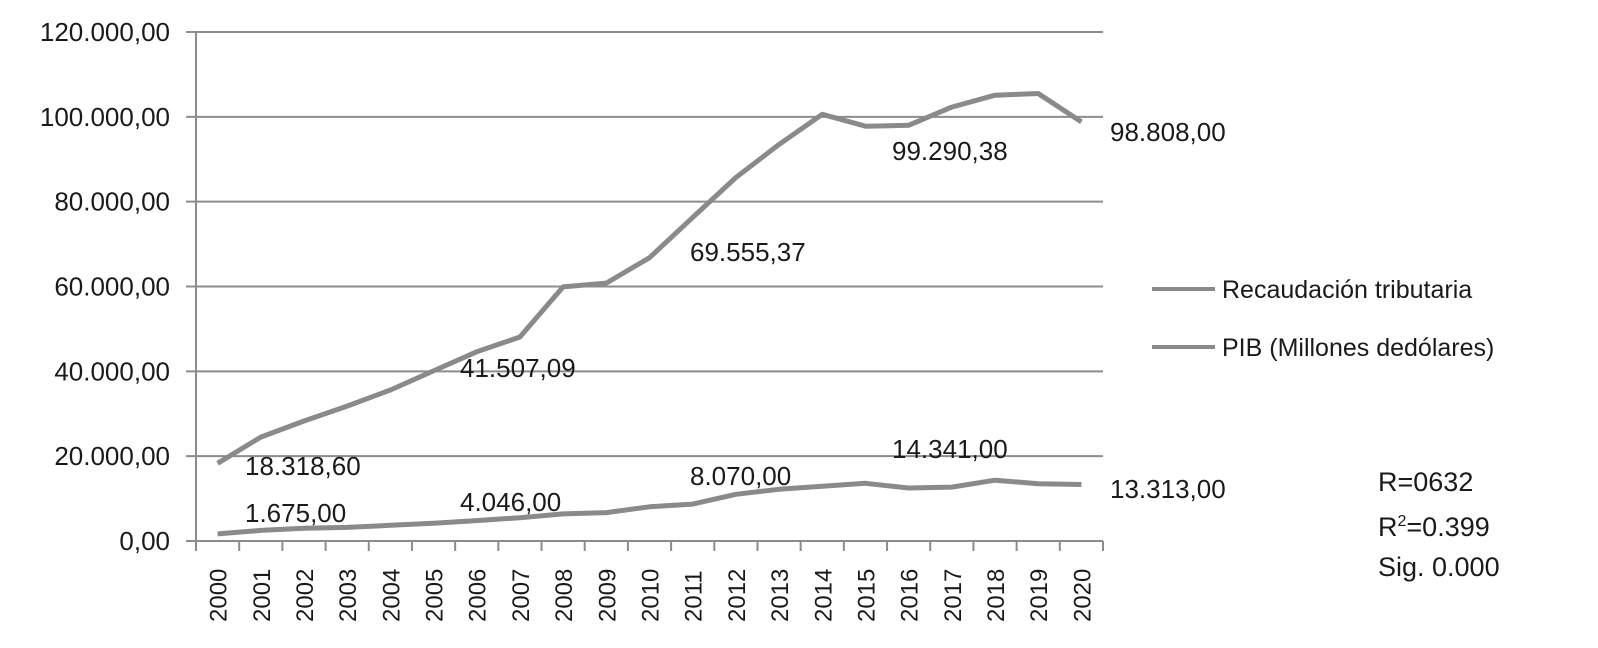 The width and height of the screenshot is (1598, 648). Describe the element at coordinates (1082, 595) in the screenshot. I see `x-tick-label: 2020` at that location.